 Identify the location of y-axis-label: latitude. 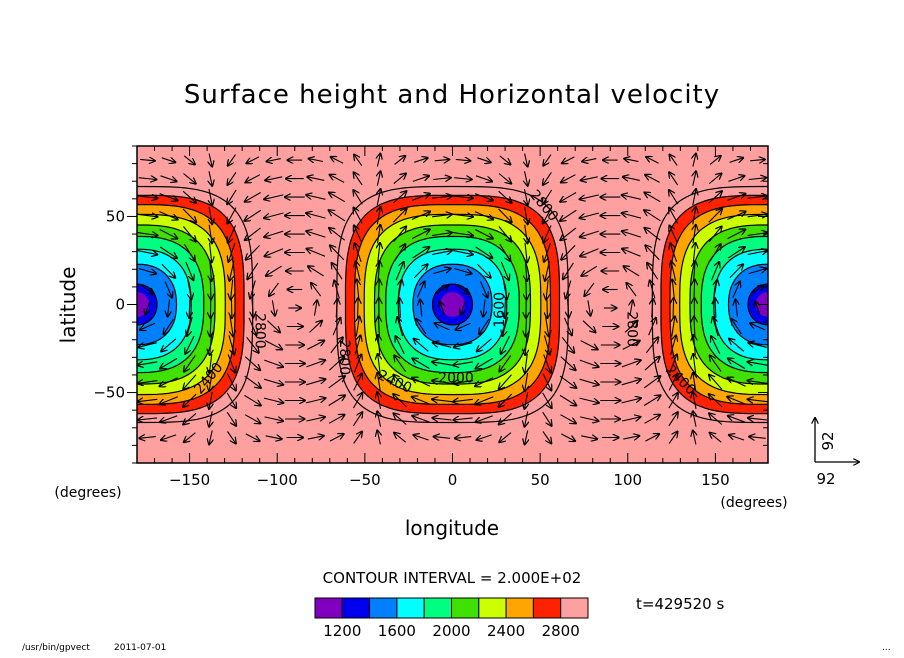
(68, 305).